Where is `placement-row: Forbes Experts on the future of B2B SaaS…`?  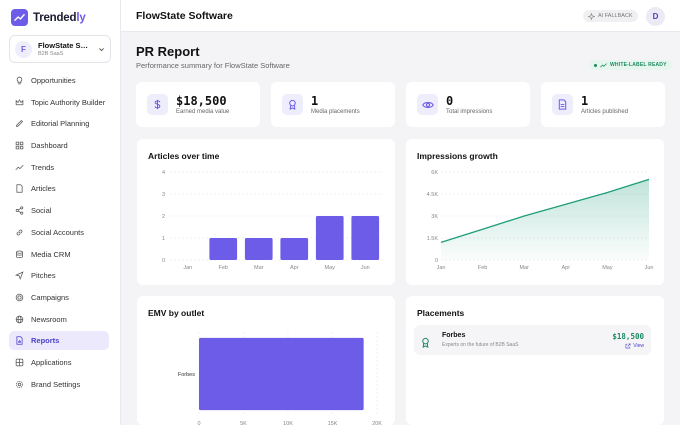
placement-row: Forbes Experts on the future of B2B SaaS… is located at coordinates (532, 340).